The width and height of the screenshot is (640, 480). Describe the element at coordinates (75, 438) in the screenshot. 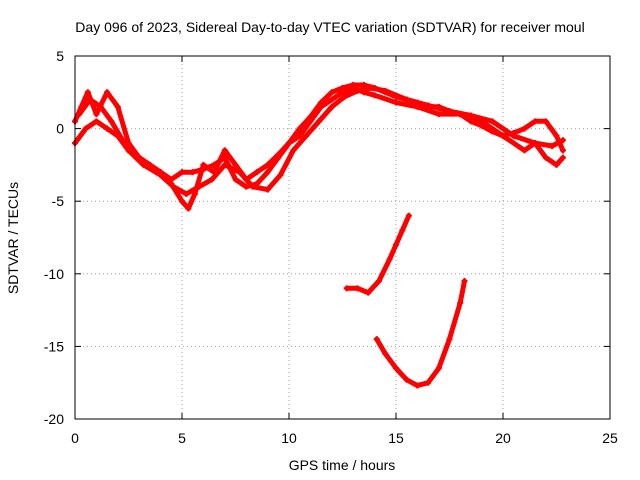

I see `x-tick-label: 0` at that location.